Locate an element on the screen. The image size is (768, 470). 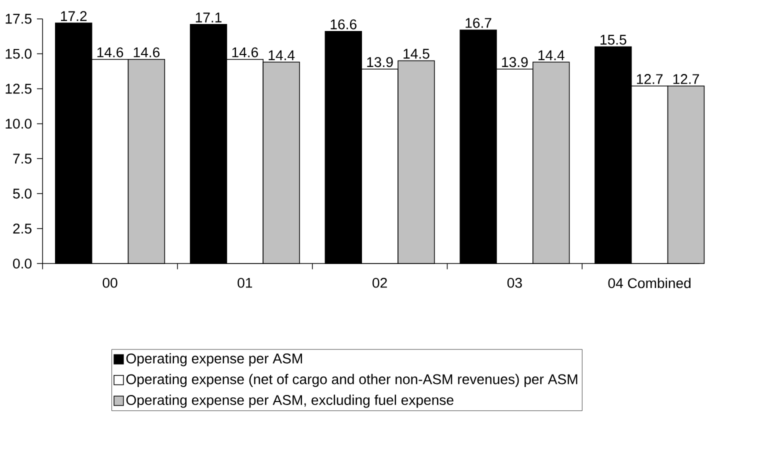
data-label: 16.7 is located at coordinates (479, 23).